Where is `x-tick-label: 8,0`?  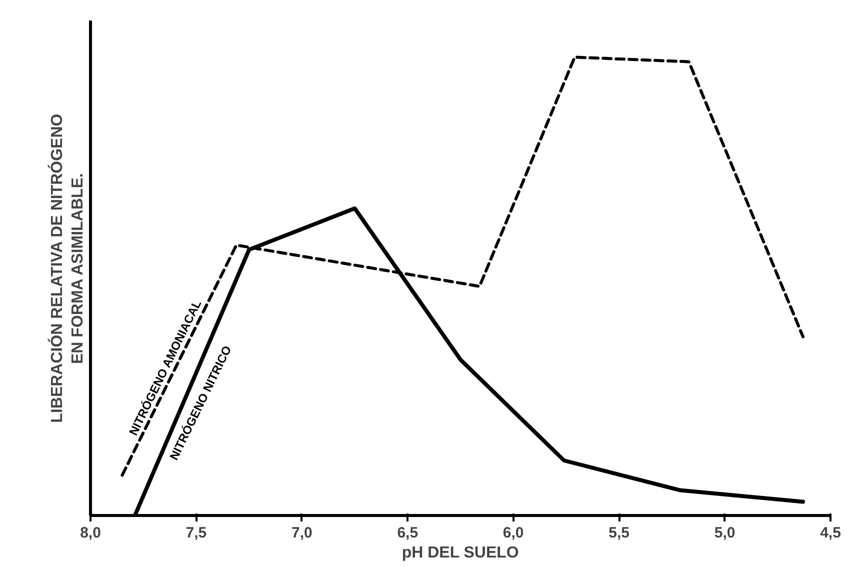 x-tick-label: 8,0 is located at coordinates (90, 533).